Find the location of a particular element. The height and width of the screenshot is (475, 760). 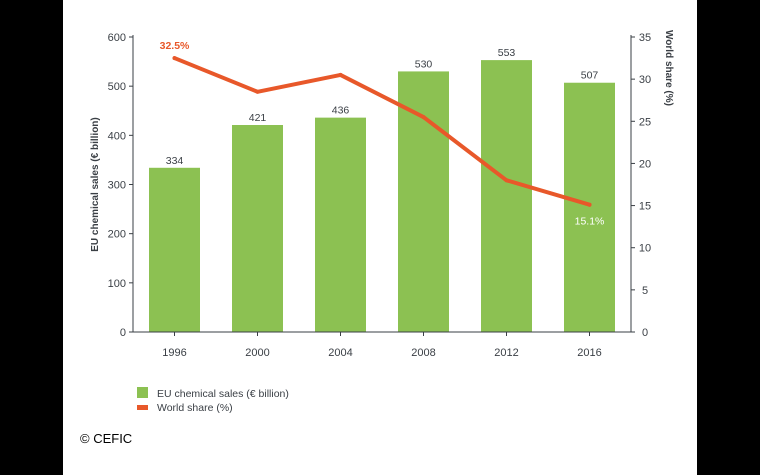

bar-label-2012: 553 is located at coordinates (507, 53).